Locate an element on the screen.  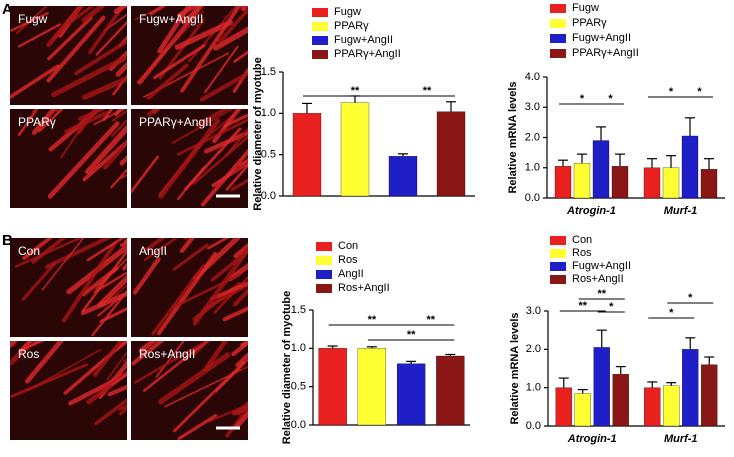
legend-label: Fugw+AngII is located at coordinates (601, 266).